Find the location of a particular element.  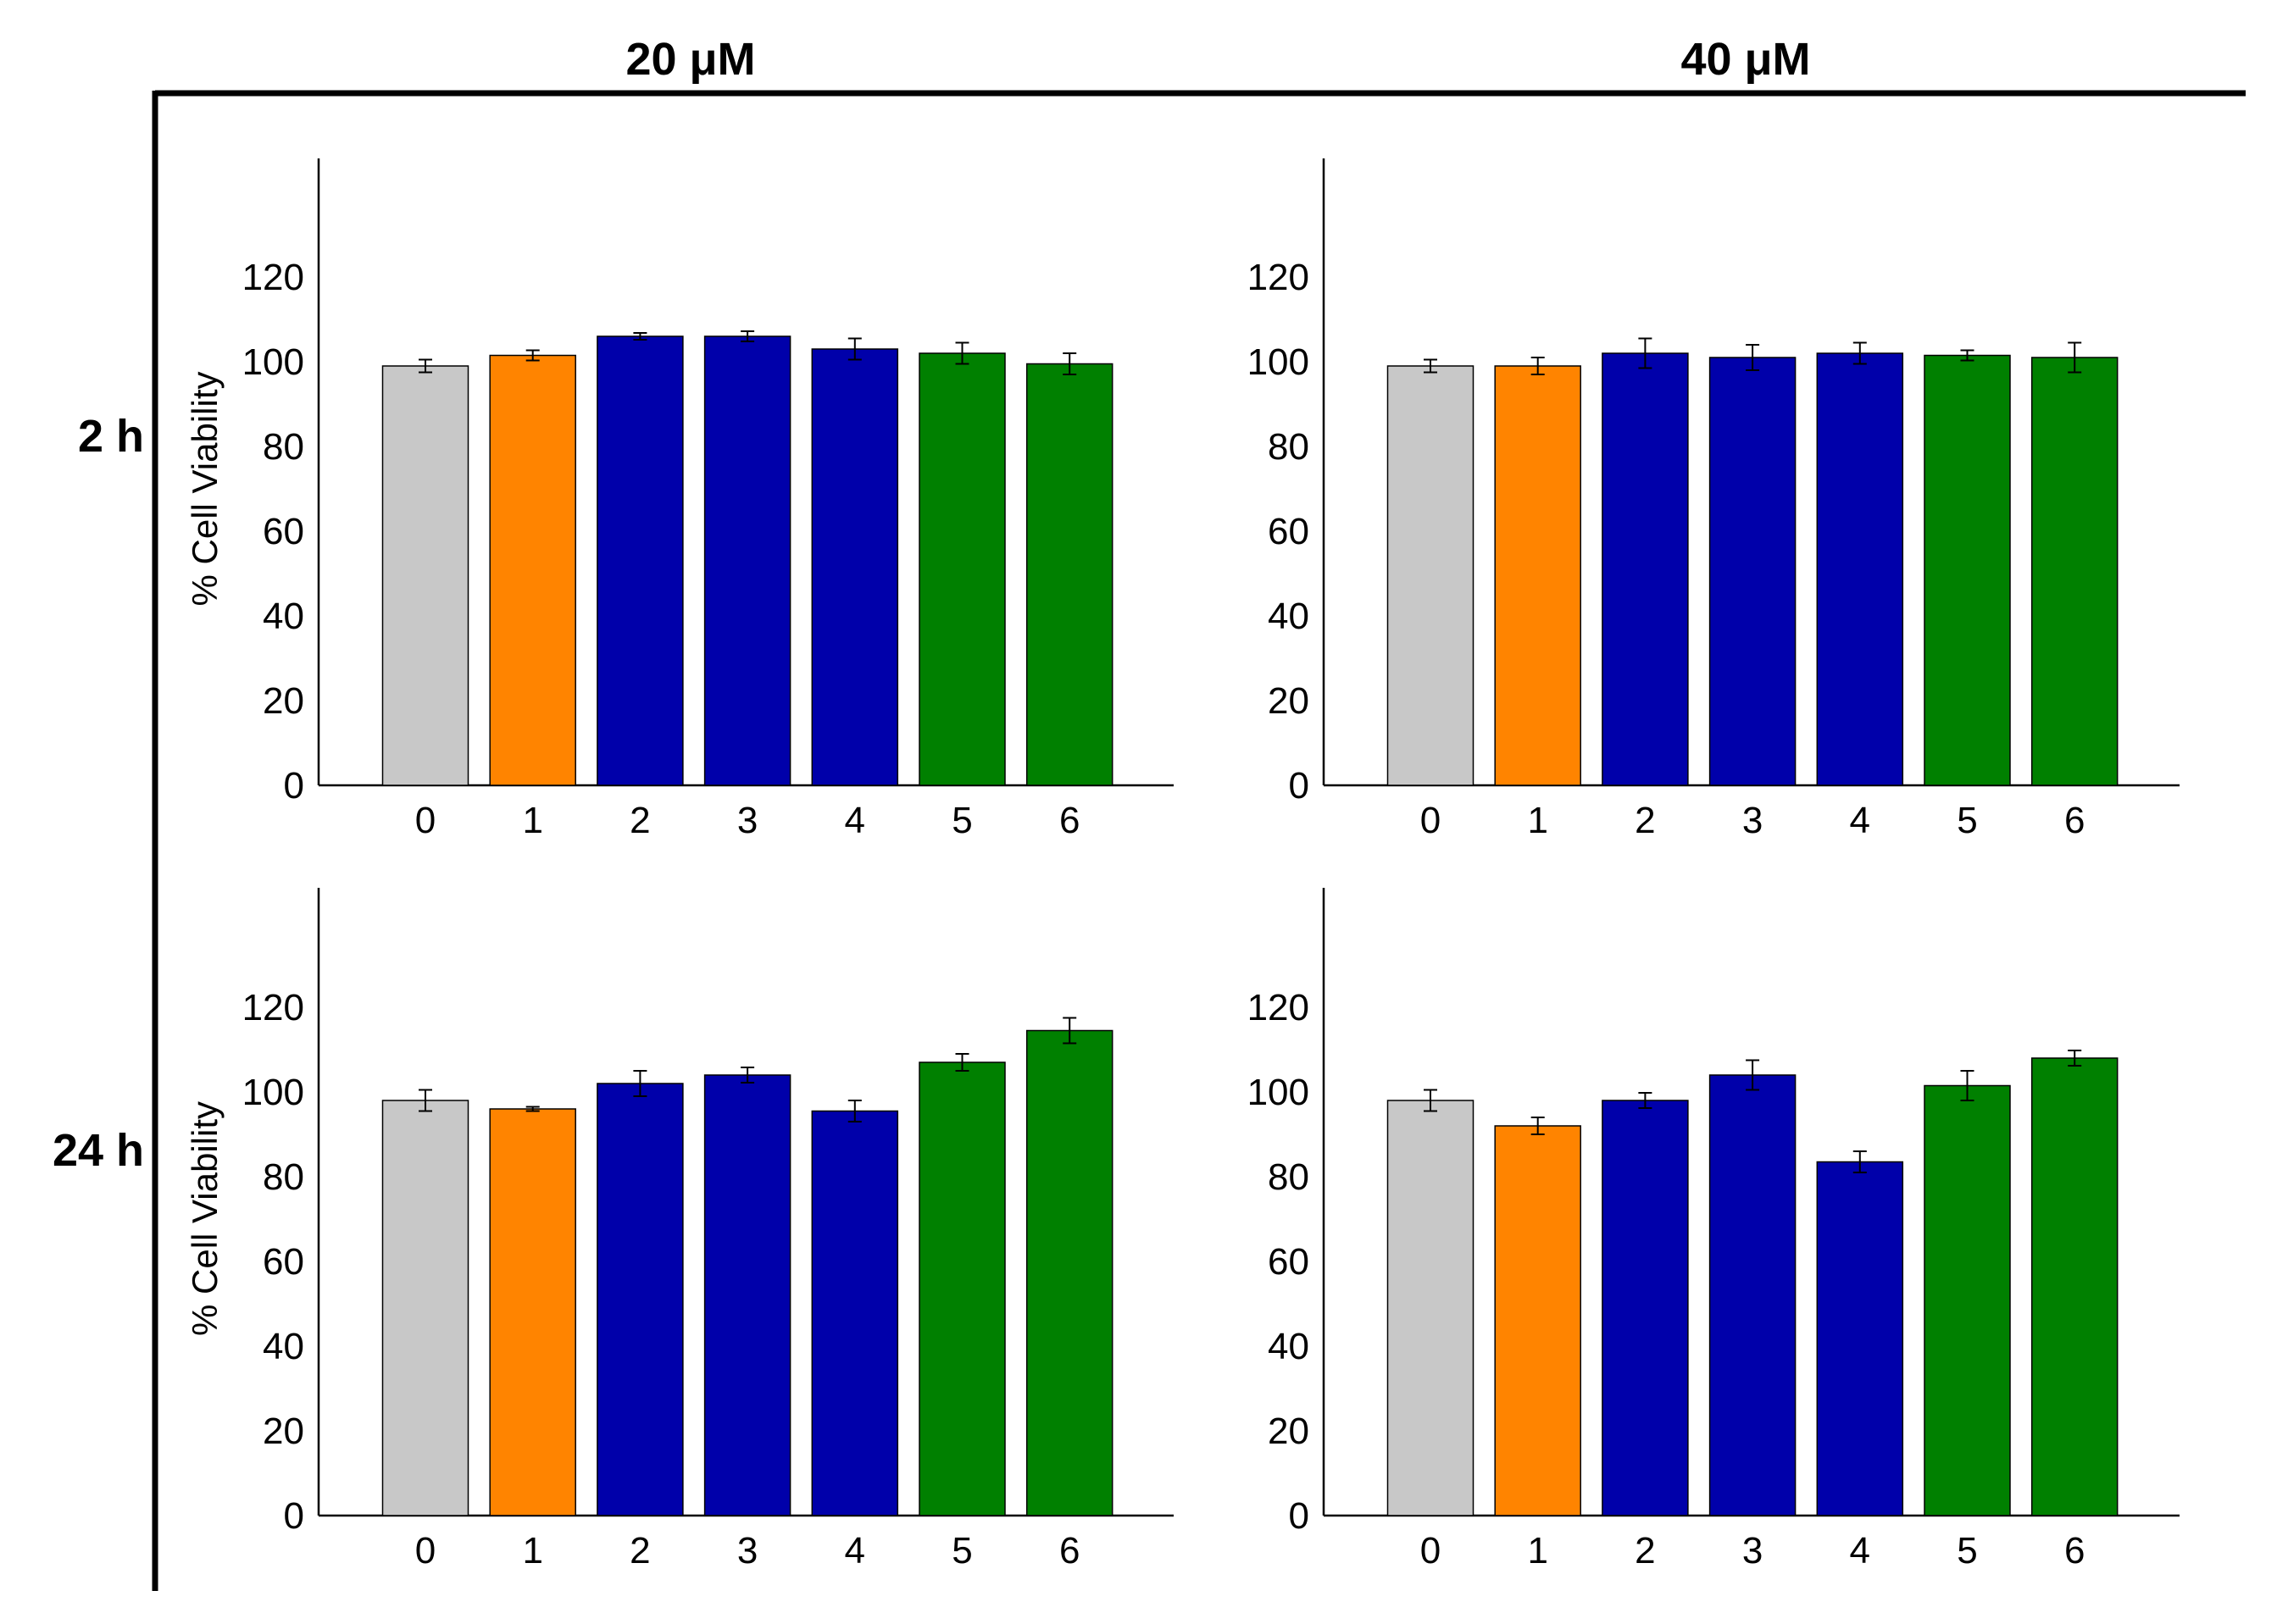

column-label-20uM: 20 μM is located at coordinates (690, 60).